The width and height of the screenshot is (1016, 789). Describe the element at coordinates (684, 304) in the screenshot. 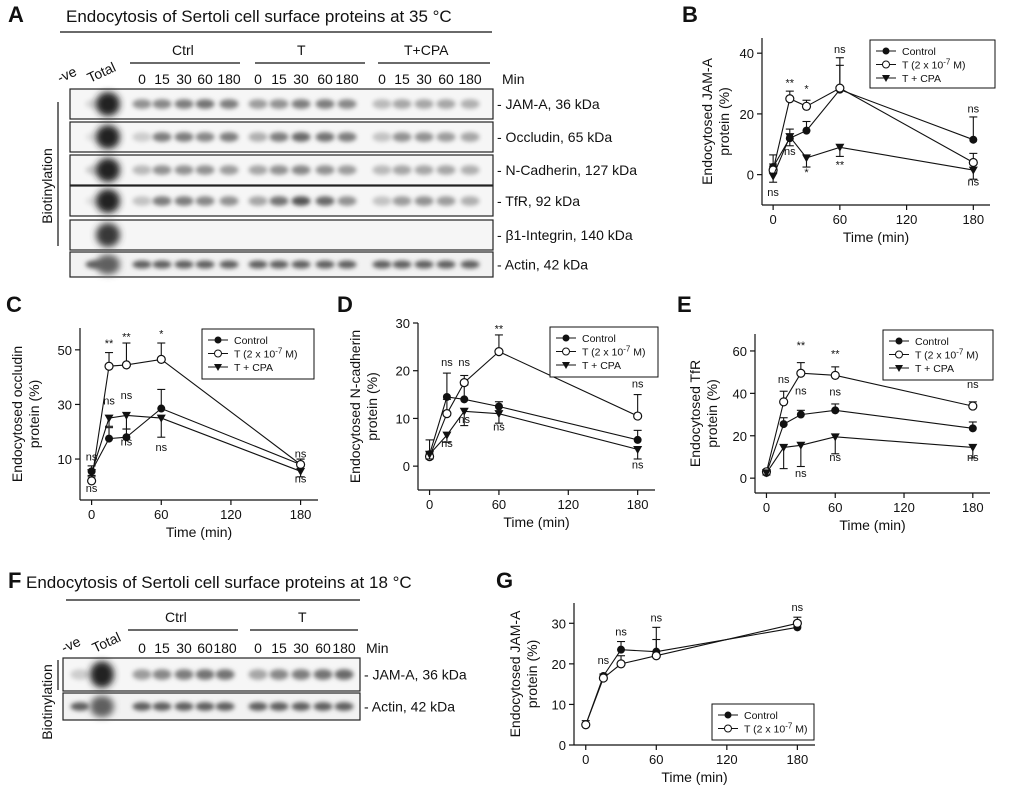

I see `panel-letter-e: E` at that location.